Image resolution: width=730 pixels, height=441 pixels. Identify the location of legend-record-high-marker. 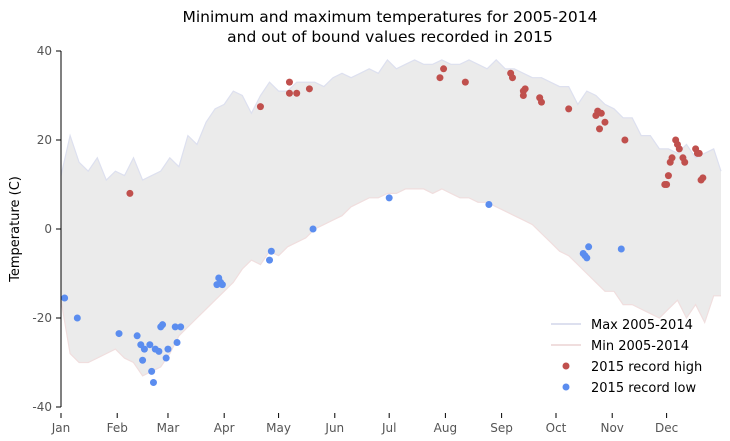
(566, 366).